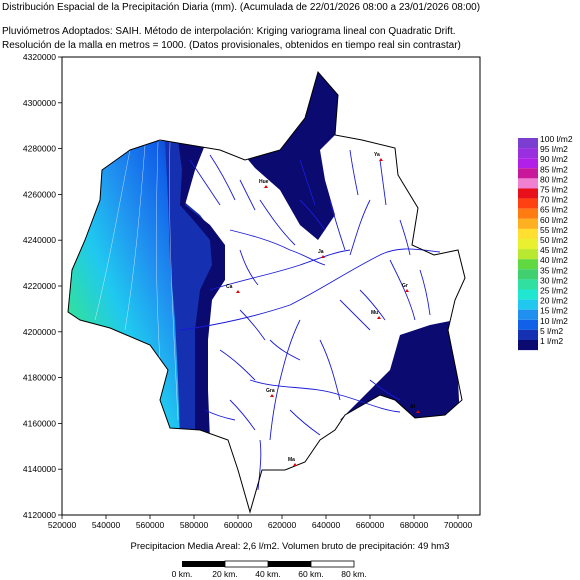 The height and width of the screenshot is (580, 580). What do you see at coordinates (554, 280) in the screenshot?
I see `legend-label: 30 l/m2` at bounding box center [554, 280].